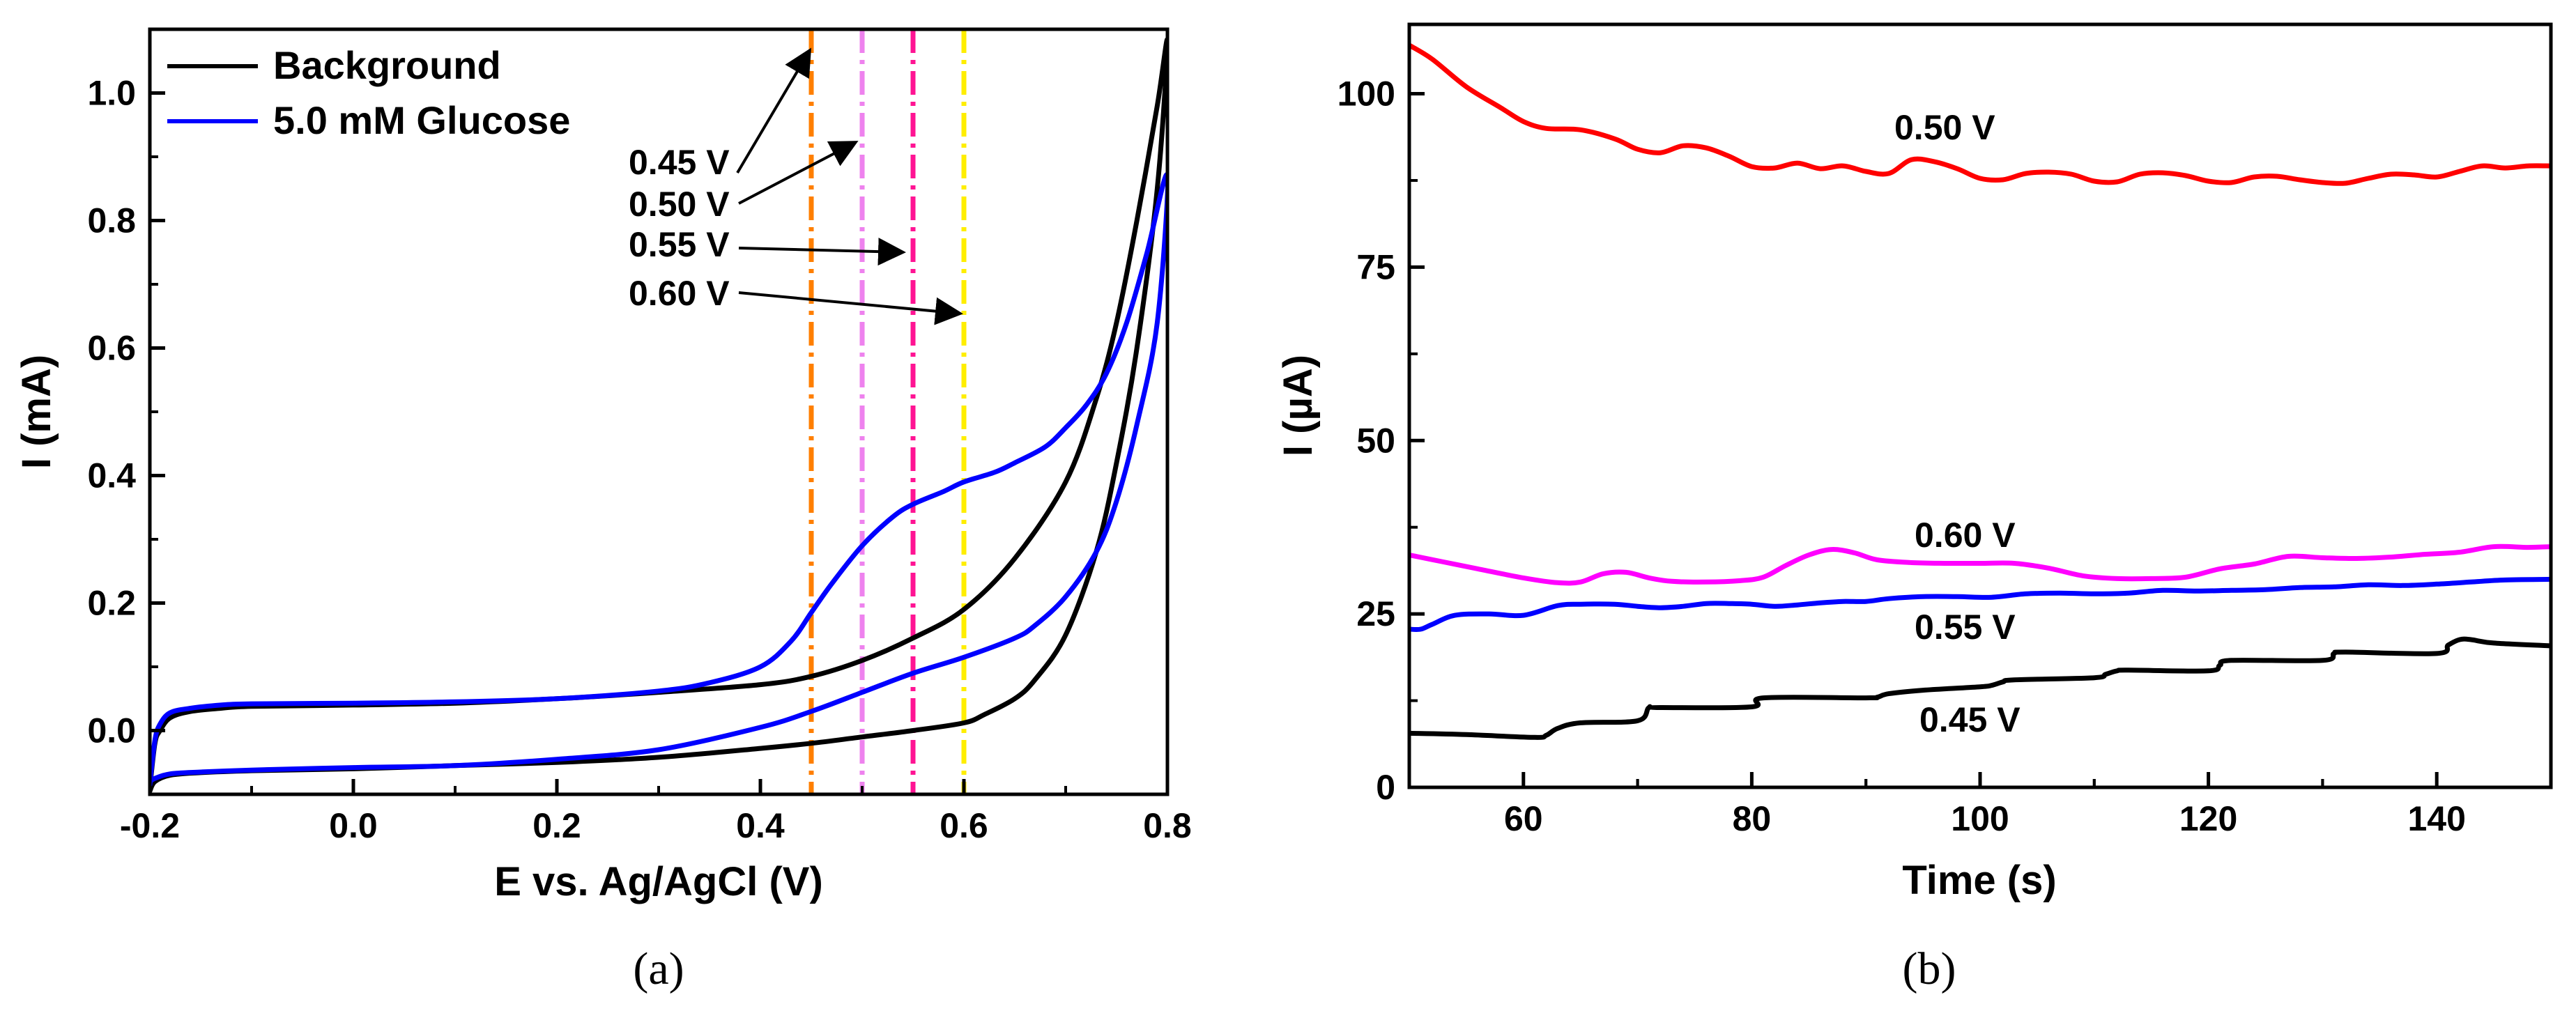 The image size is (2576, 1011). Describe the element at coordinates (1980, 818) in the screenshot. I see `panel-b-x-tick-label: 100` at that location.